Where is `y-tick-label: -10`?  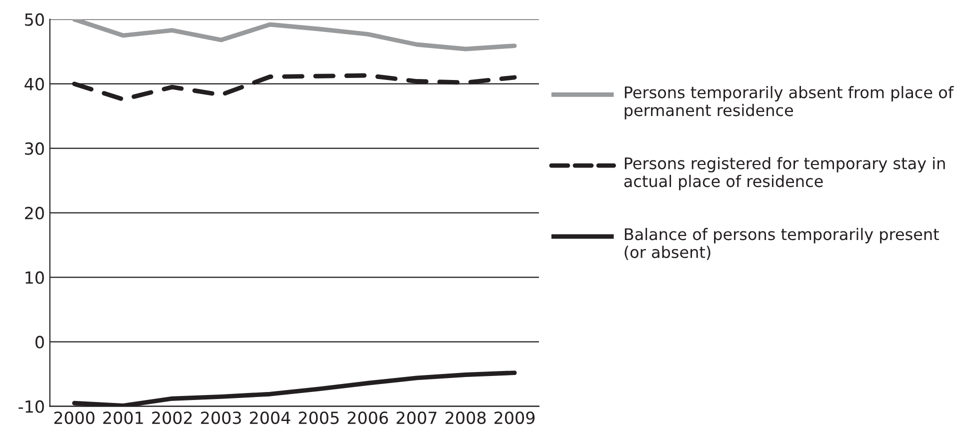
y-tick-label: -10 is located at coordinates (31, 406).